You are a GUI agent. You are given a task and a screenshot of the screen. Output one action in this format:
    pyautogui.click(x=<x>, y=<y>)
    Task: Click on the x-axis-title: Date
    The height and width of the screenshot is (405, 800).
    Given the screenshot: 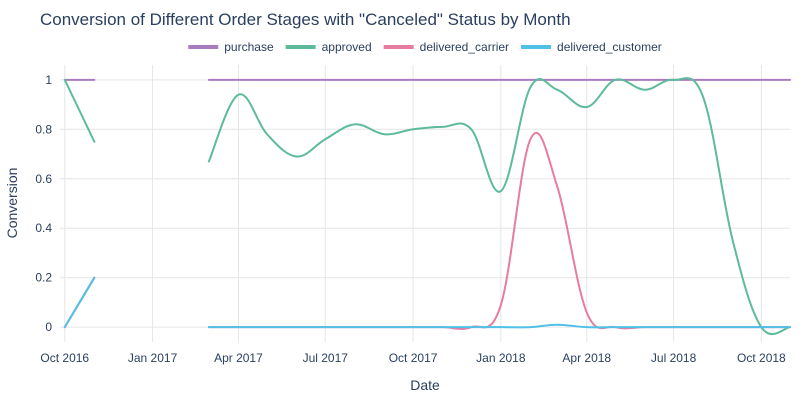 What is the action you would take?
    pyautogui.click(x=425, y=385)
    